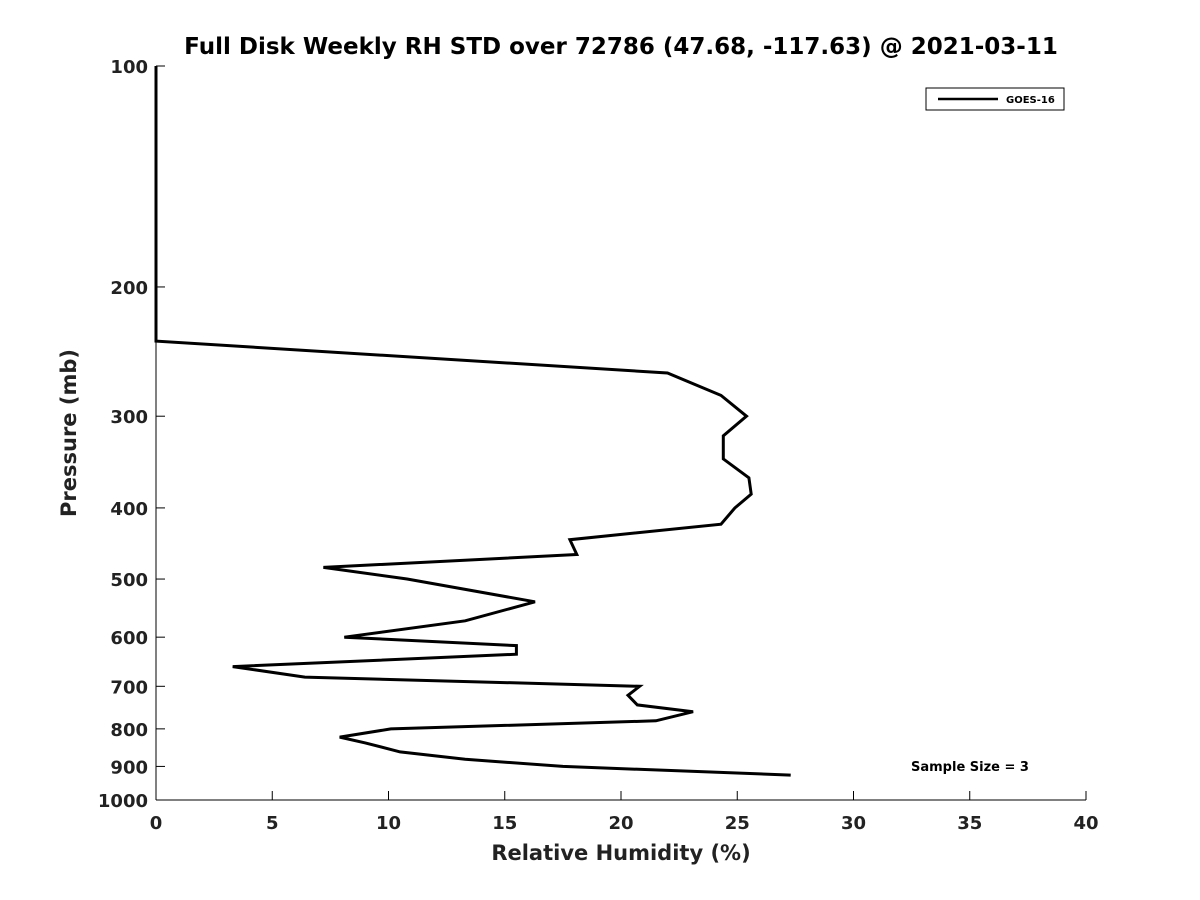  Describe the element at coordinates (131, 434) in the screenshot. I see `y-ticks: 100 200 300 400 500 600 700 800 900 1000` at that location.